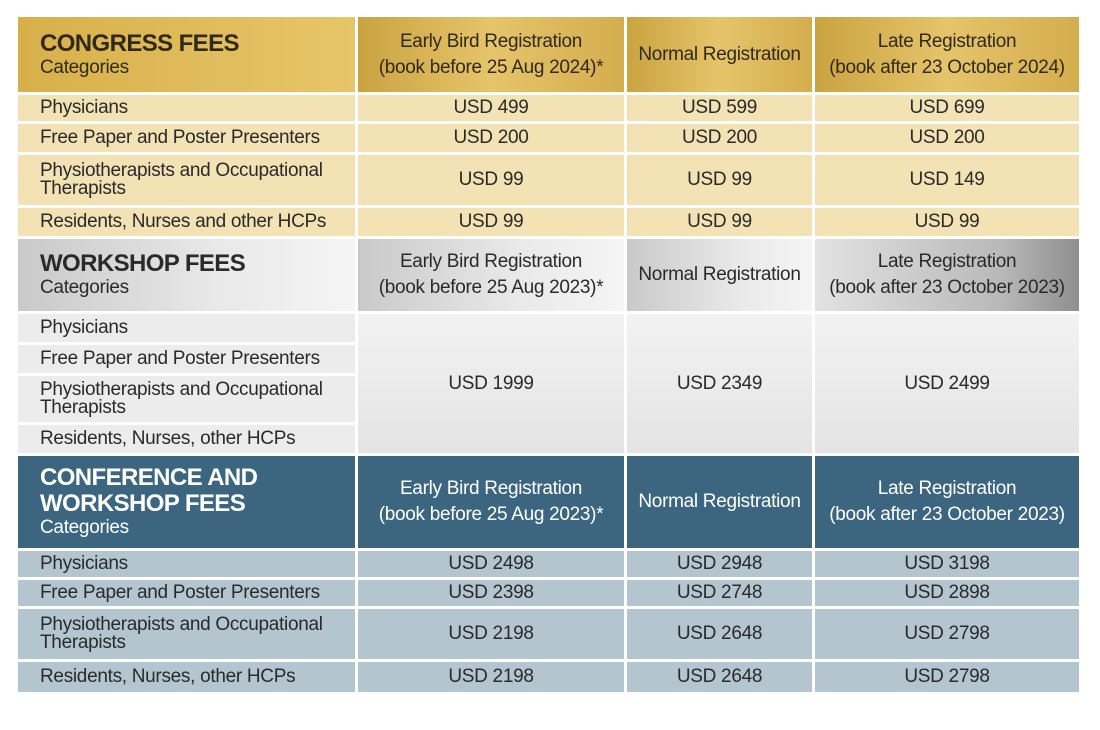 The width and height of the screenshot is (1100, 730). Describe the element at coordinates (947, 383) in the screenshot. I see `late-price: USD 2499` at that location.